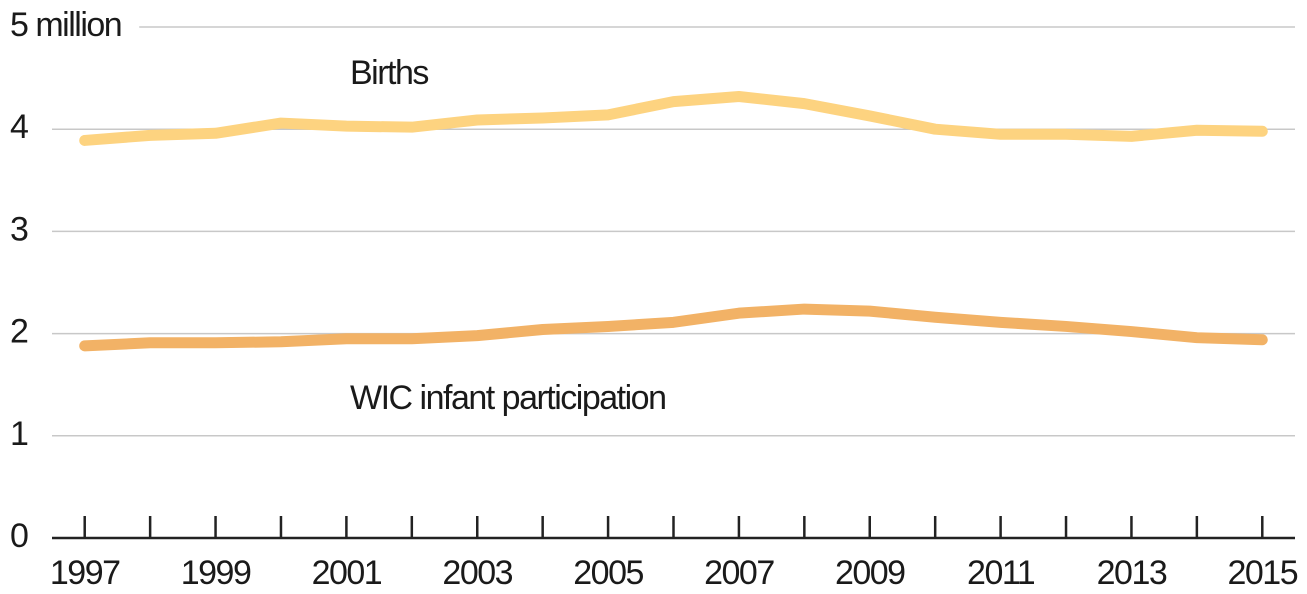 Image resolution: width=1307 pixels, height=594 pixels. What do you see at coordinates (477, 573) in the screenshot?
I see `x-tick-label: 2003` at bounding box center [477, 573].